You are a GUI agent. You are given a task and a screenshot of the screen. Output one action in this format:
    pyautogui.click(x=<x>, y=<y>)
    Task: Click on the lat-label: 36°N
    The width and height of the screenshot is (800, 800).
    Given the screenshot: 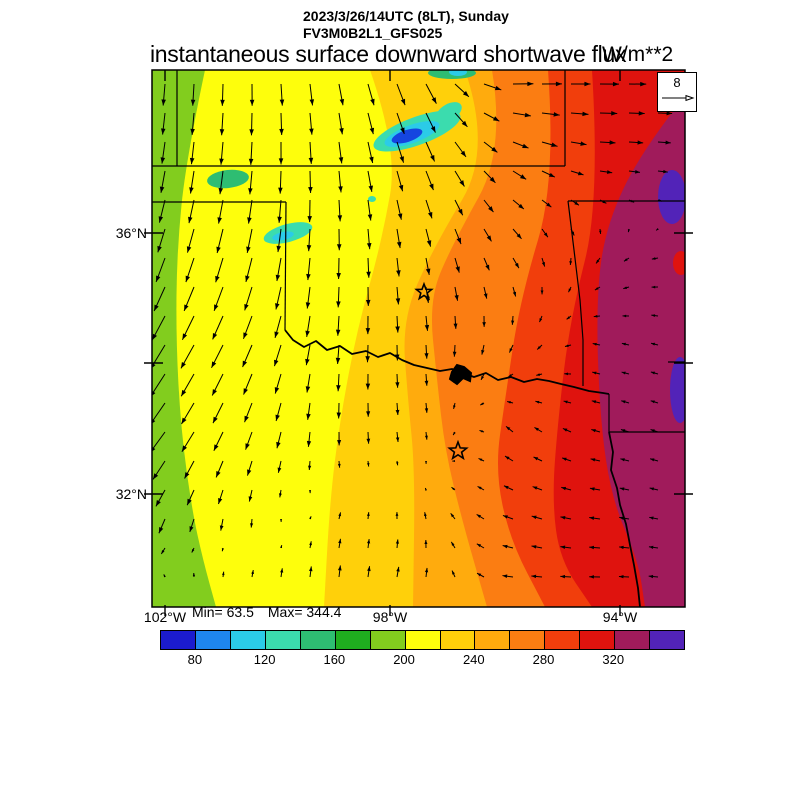 What is the action you would take?
    pyautogui.click(x=131, y=233)
    